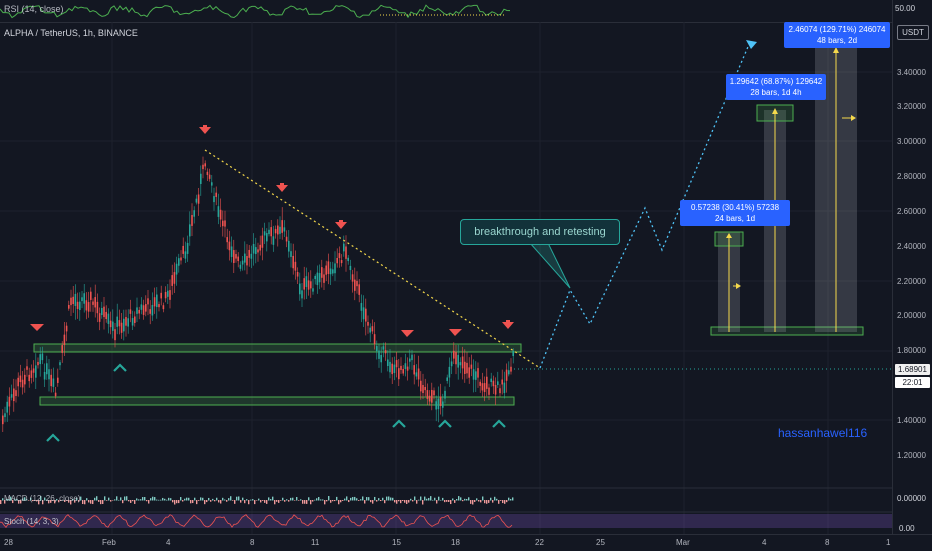  What do you see at coordinates (913, 32) in the screenshot?
I see `currency-badge: USDT` at bounding box center [913, 32].